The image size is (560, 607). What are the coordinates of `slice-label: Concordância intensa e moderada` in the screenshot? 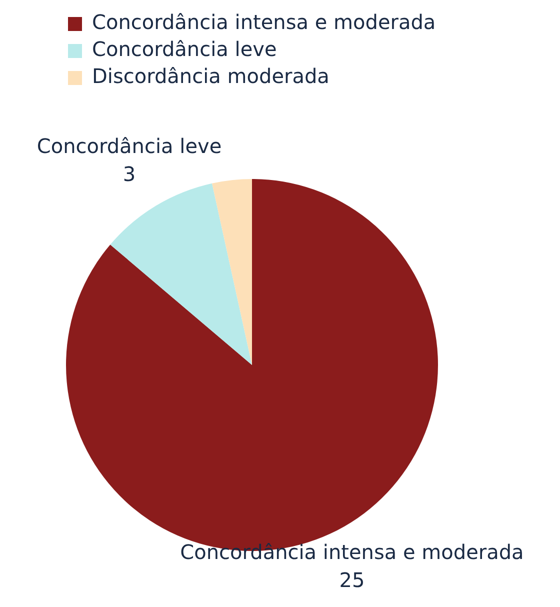 It's located at (352, 552).